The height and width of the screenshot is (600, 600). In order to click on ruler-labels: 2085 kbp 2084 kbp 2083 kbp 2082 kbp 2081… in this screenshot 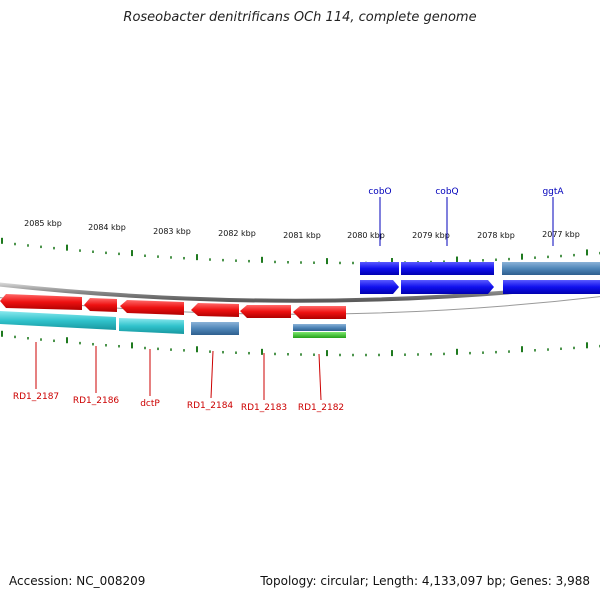, I will do `click(302, 229)`.